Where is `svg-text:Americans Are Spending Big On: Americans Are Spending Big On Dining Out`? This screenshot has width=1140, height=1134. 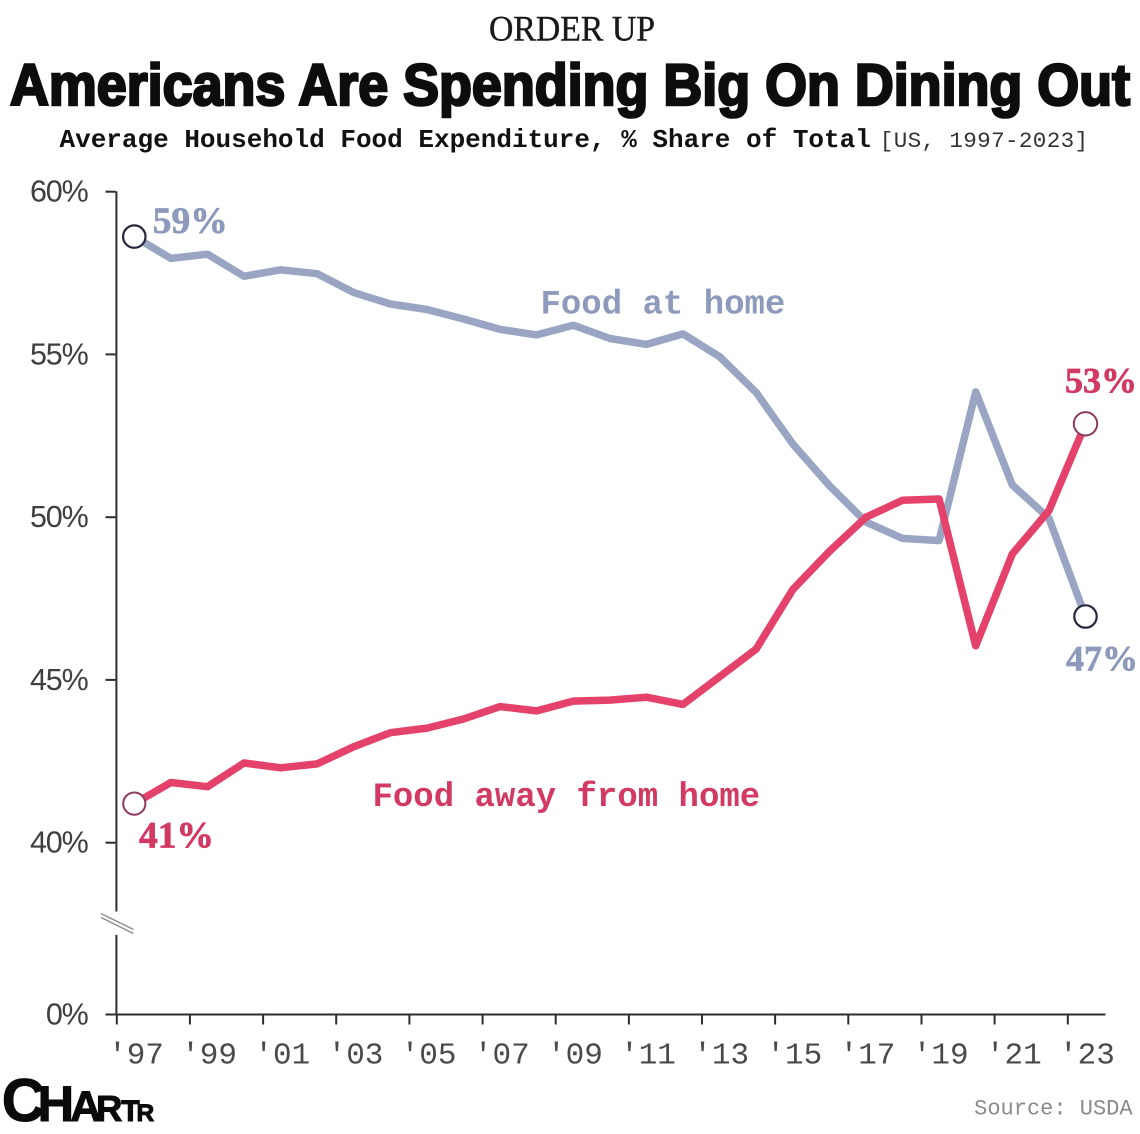
svg-text:Americans Are Spending Big On: Americans Are Spending Big On Dining Out is located at coordinates (570, 85).